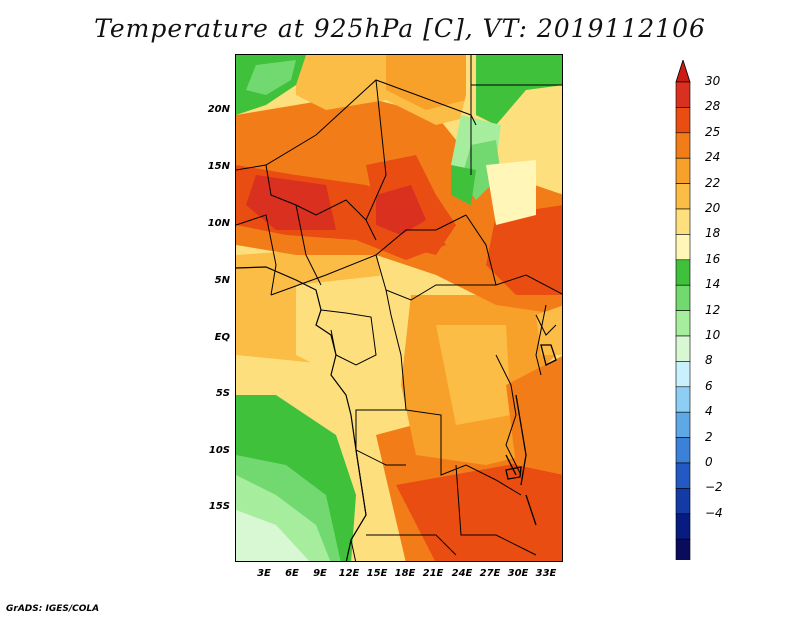 The width and height of the screenshot is (800, 618). Describe the element at coordinates (490, 573) in the screenshot. I see `lon-label: 27E` at that location.